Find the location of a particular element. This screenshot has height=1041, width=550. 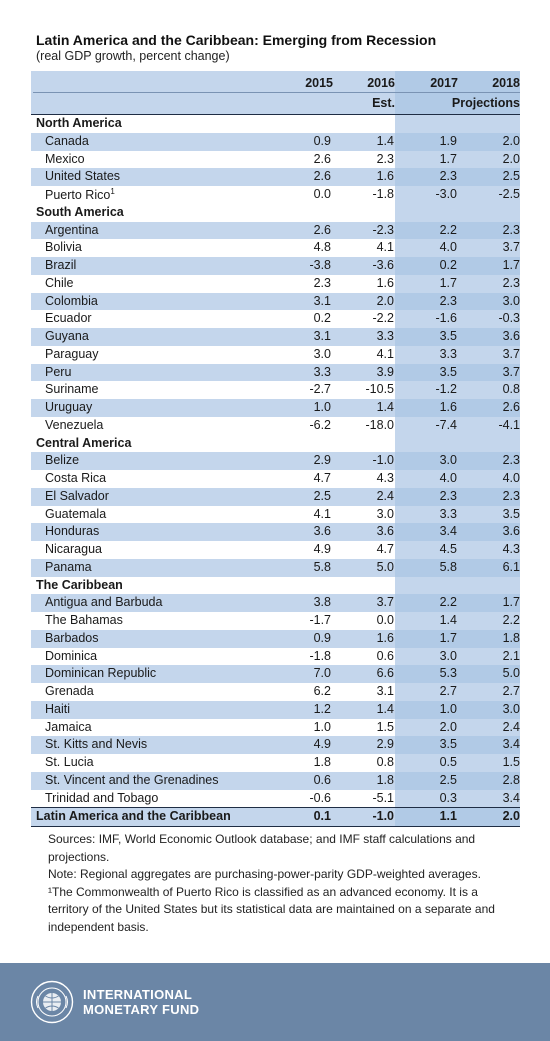

value-2015: 3.8 is located at coordinates (322, 602).